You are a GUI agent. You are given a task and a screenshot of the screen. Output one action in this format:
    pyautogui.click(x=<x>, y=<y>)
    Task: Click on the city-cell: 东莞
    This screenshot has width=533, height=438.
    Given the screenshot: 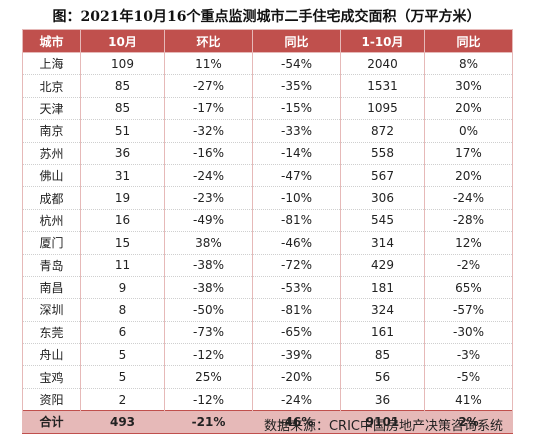 What is the action you would take?
    pyautogui.click(x=51, y=333)
    